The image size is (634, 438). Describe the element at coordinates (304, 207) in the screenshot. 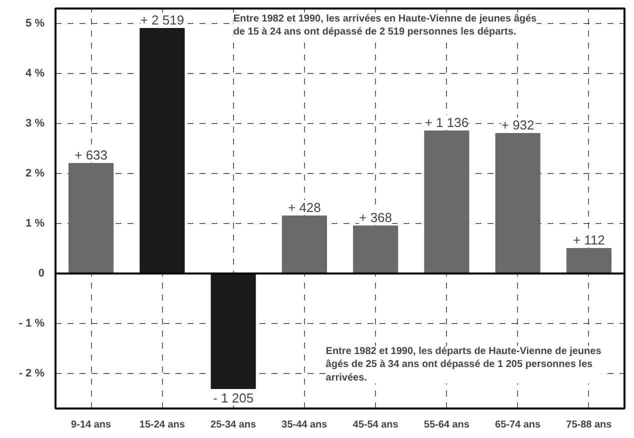

I see `annotation: + 428` at that location.